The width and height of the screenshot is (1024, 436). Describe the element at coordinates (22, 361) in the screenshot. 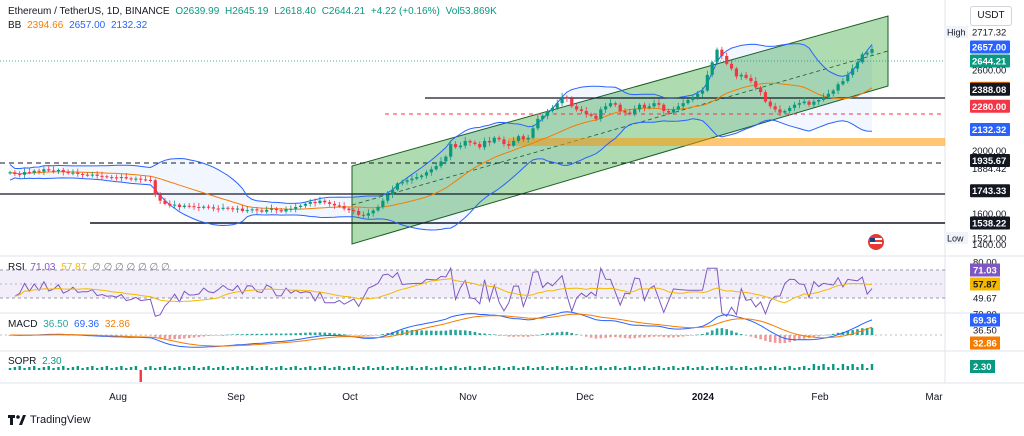

I see `sopr-label: SOPR` at that location.